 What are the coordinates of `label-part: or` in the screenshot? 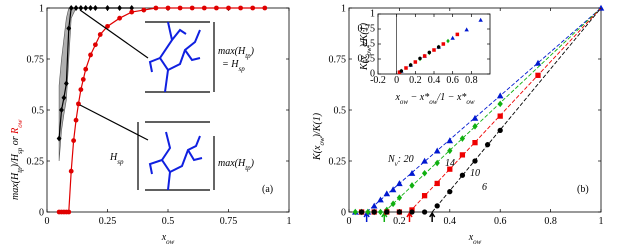 It's located at (15, 141).